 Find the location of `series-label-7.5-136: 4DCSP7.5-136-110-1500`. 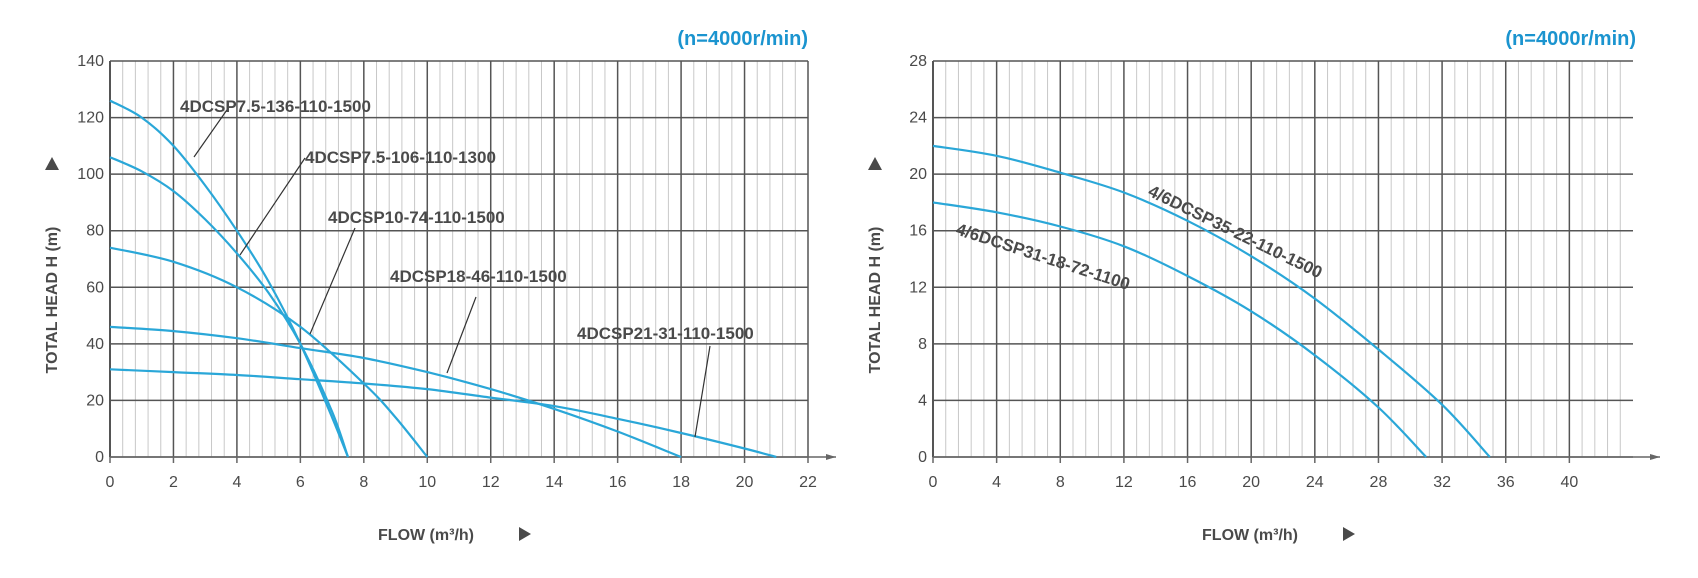

series-label-7.5-136: 4DCSP7.5-136-110-1500 is located at coordinates (275, 106).